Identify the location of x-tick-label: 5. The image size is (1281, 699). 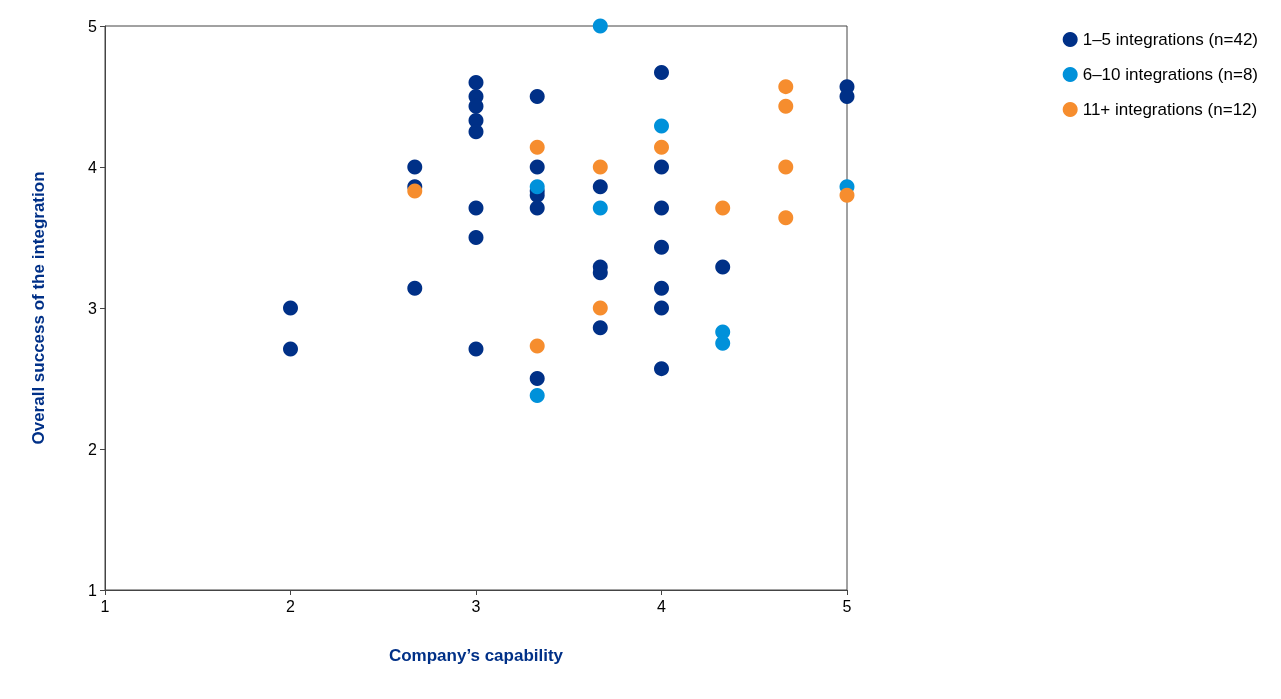
(847, 606).